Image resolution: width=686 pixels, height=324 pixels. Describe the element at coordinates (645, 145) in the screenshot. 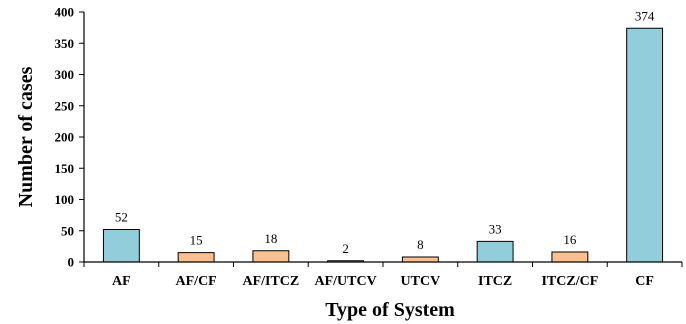

I see `bar-cf` at that location.